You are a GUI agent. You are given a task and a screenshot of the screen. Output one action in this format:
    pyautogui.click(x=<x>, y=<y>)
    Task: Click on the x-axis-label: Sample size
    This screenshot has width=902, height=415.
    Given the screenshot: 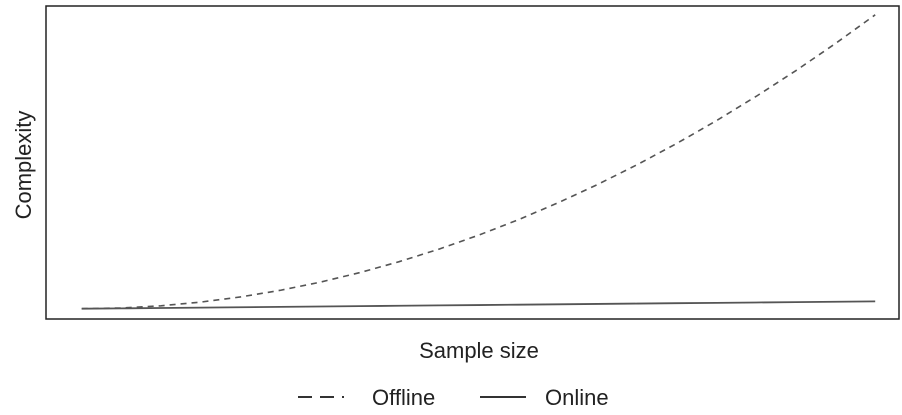 What is the action you would take?
    pyautogui.click(x=479, y=350)
    